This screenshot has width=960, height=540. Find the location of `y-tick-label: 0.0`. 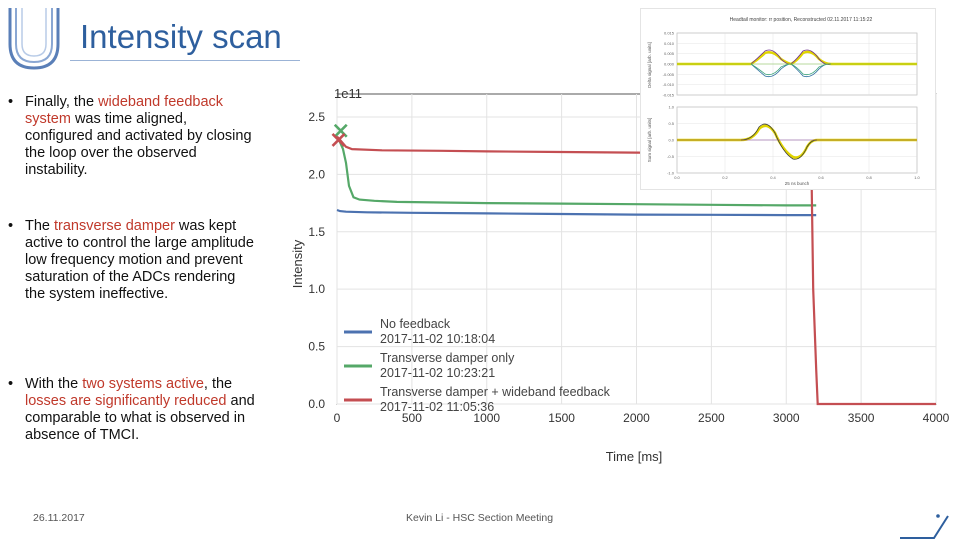

y-tick-label: 0.0 is located at coordinates (316, 404).